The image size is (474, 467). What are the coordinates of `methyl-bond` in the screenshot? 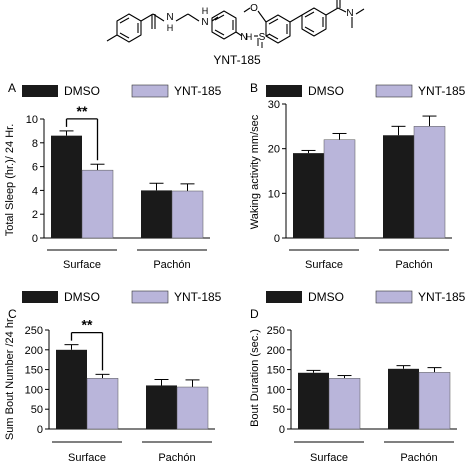 It's located at (112, 38).